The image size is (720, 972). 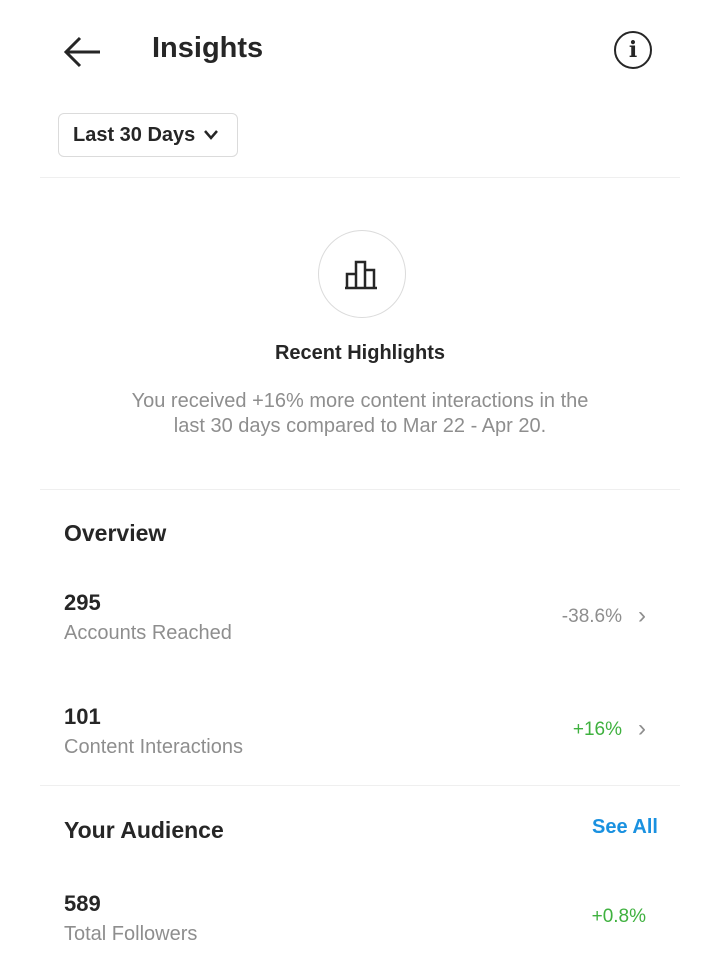 I want to click on metric-label: Content Interactions, so click(x=153, y=747).